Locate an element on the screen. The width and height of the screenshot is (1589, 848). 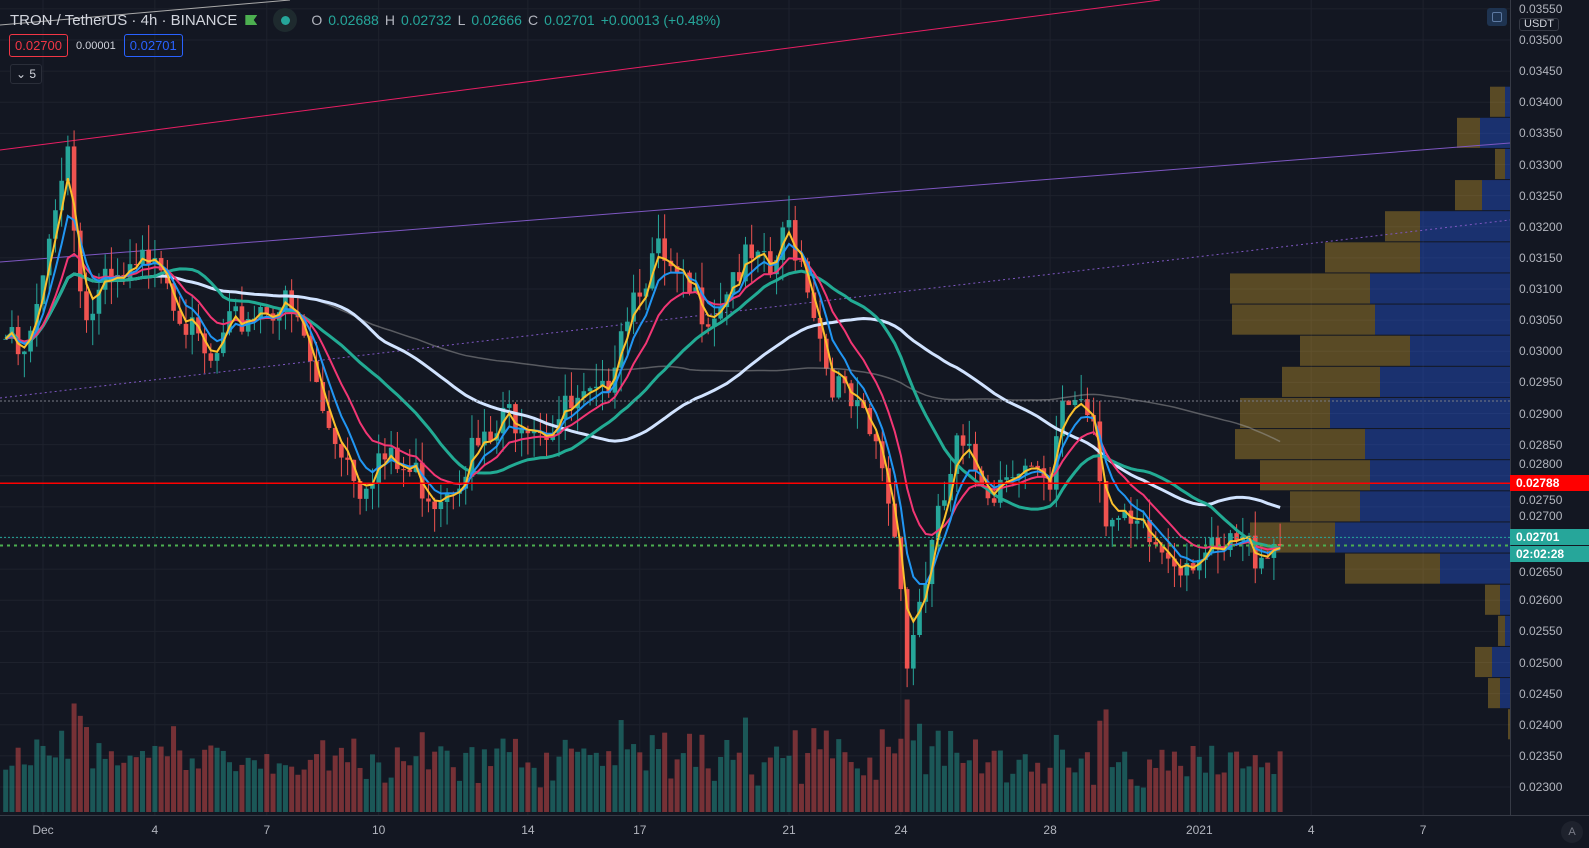
spread: 0.00001 is located at coordinates (96, 45).